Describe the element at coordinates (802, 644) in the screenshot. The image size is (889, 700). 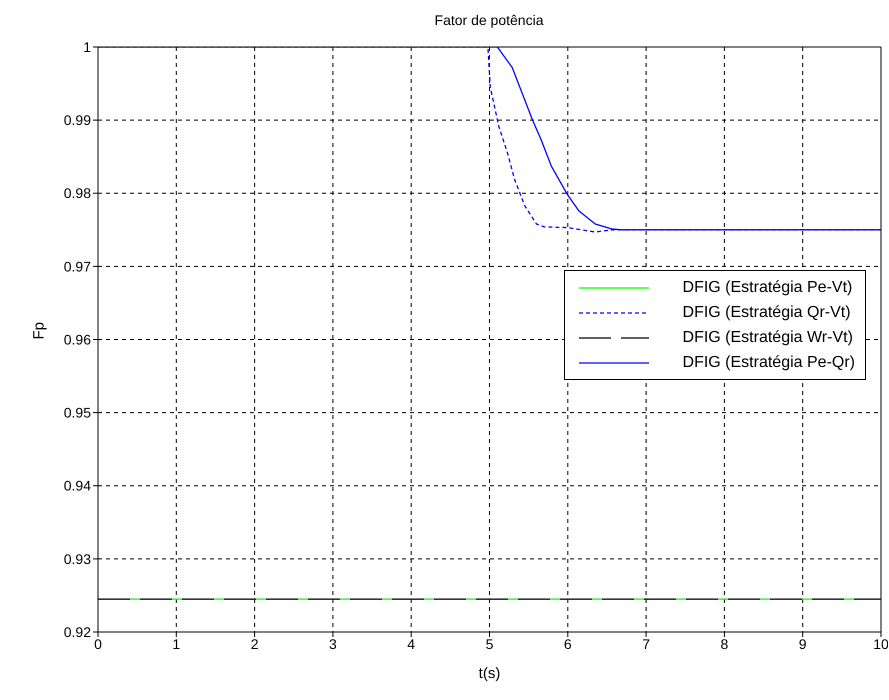
I see `x-tick-label: 9` at that location.